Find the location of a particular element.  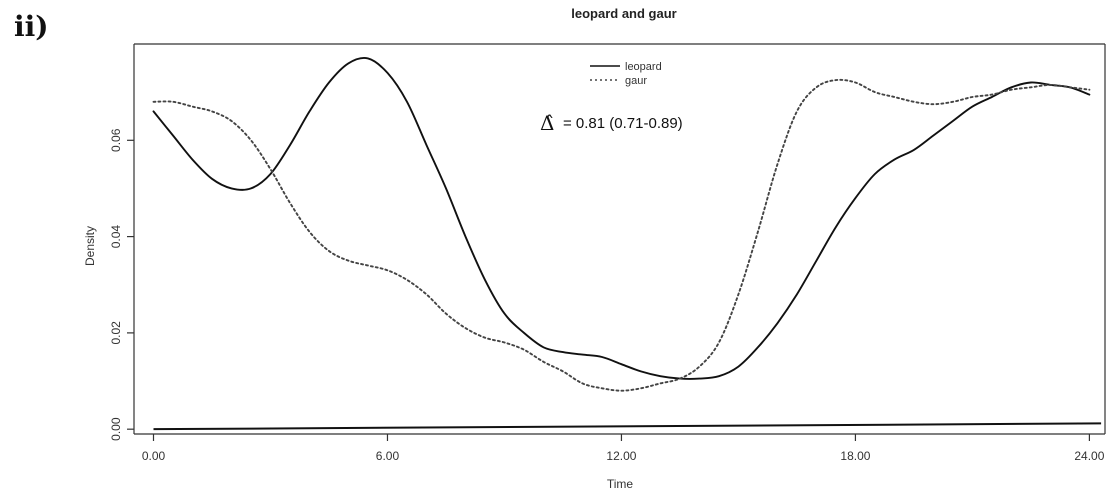

legend-label-gaur: gaur is located at coordinates (636, 81).